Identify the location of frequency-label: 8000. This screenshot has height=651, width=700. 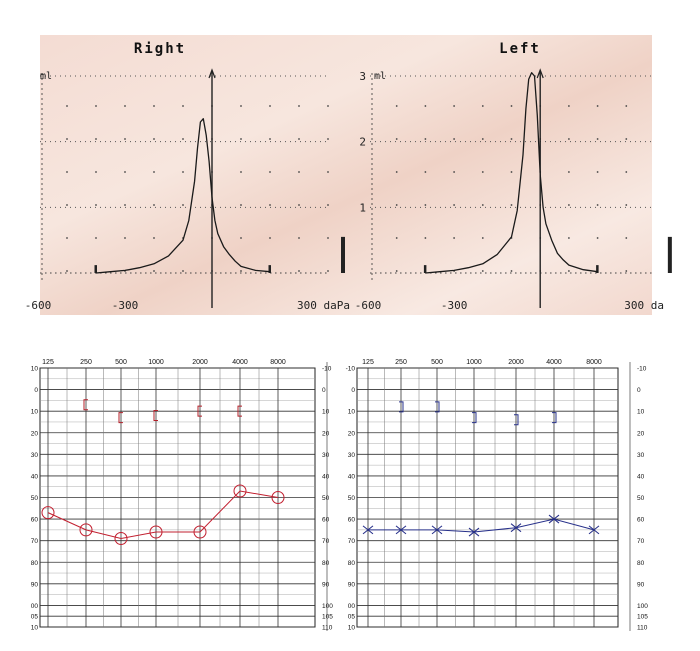
(594, 362).